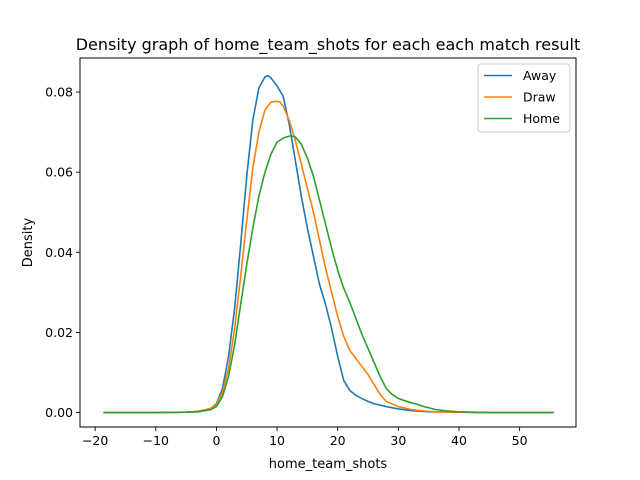 The height and width of the screenshot is (480, 640). What do you see at coordinates (305, 437) in the screenshot?
I see `x-axis-ticks: −20 −10 0 10 20 30 40 50` at bounding box center [305, 437].